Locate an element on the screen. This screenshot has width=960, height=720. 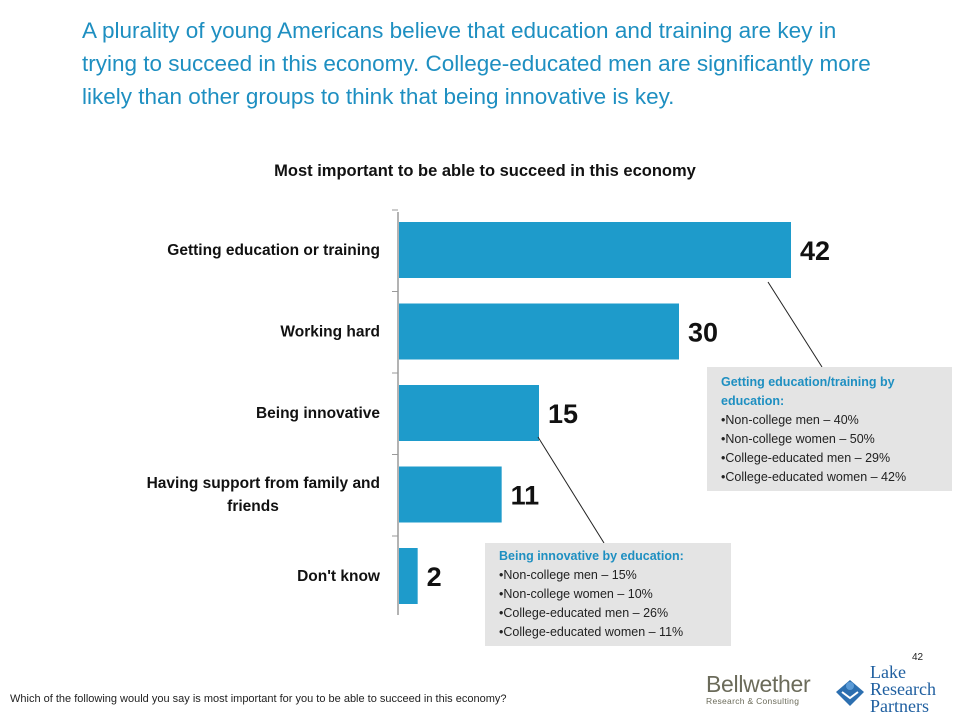
lake-logo-line: Research is located at coordinates (903, 689).